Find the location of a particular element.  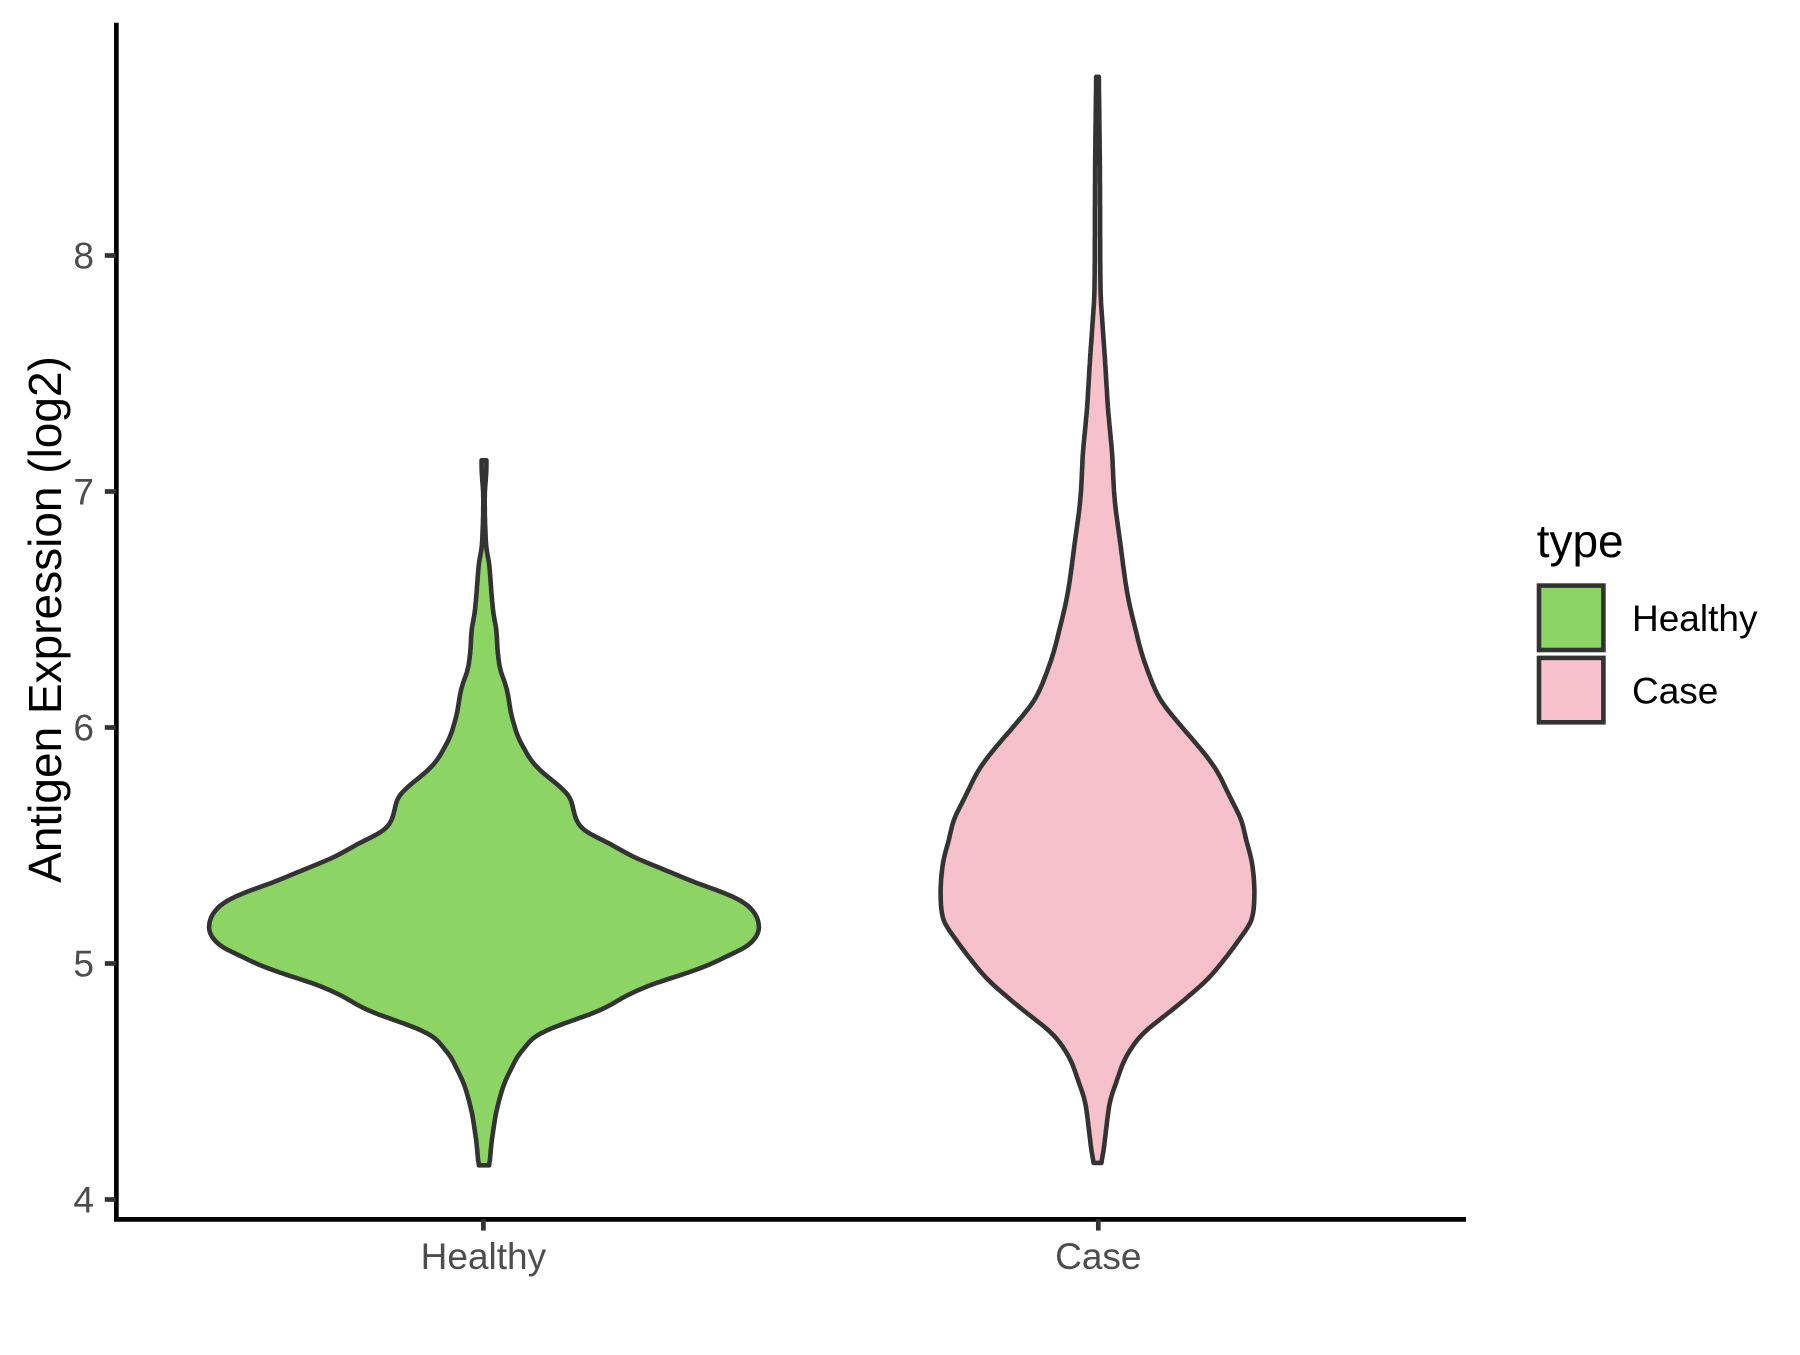

svg-text: 4 is located at coordinates (83, 1200).